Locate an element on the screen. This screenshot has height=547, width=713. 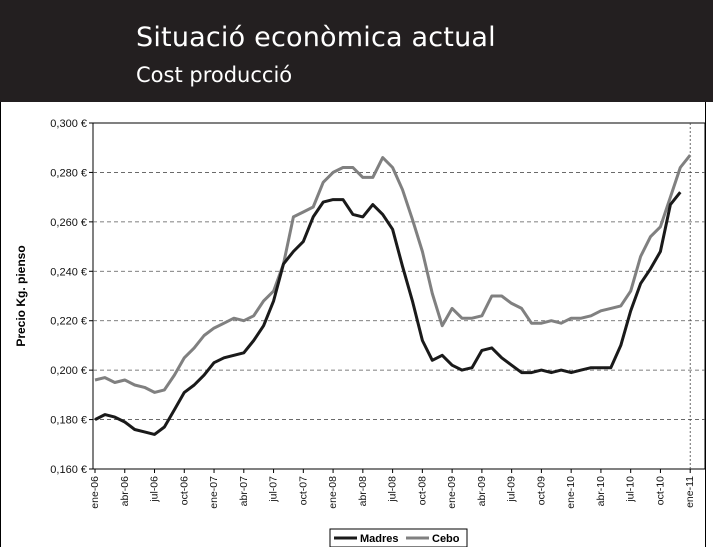
x-tick-label: oct-09 is located at coordinates (541, 490).